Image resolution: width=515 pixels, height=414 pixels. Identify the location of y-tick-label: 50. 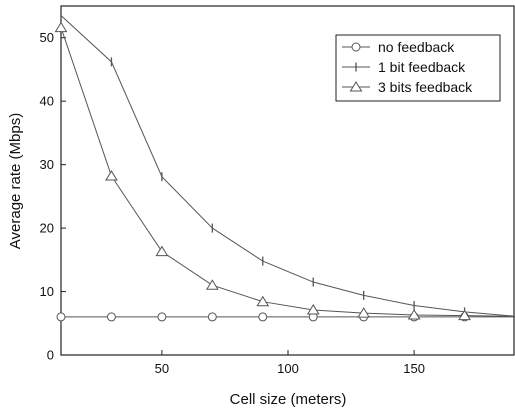
(47, 37).